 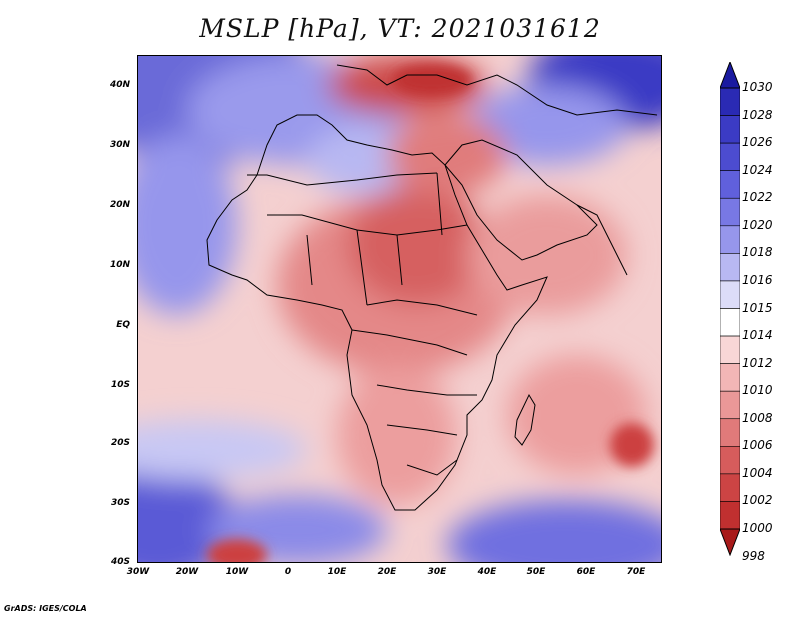 What do you see at coordinates (757, 472) in the screenshot?
I see `colorbar-label: 1004` at bounding box center [757, 472].